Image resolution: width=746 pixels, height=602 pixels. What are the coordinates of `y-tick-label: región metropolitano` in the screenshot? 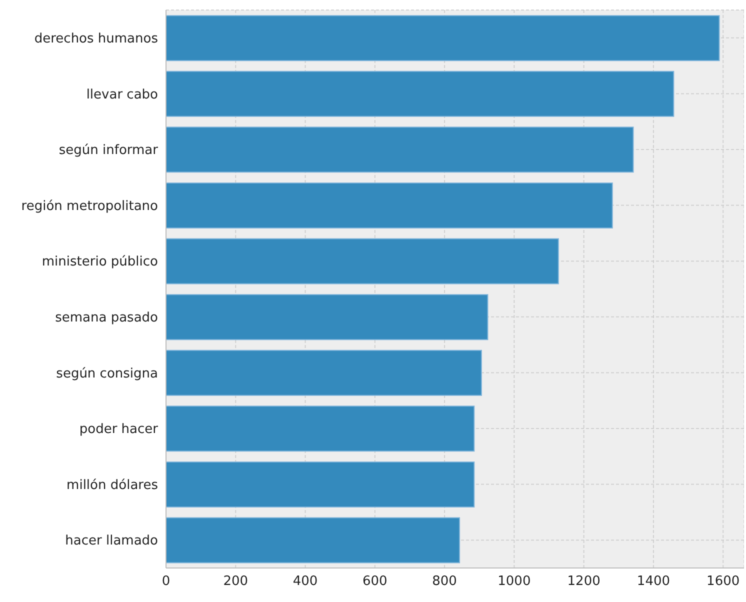 It's located at (89, 206).